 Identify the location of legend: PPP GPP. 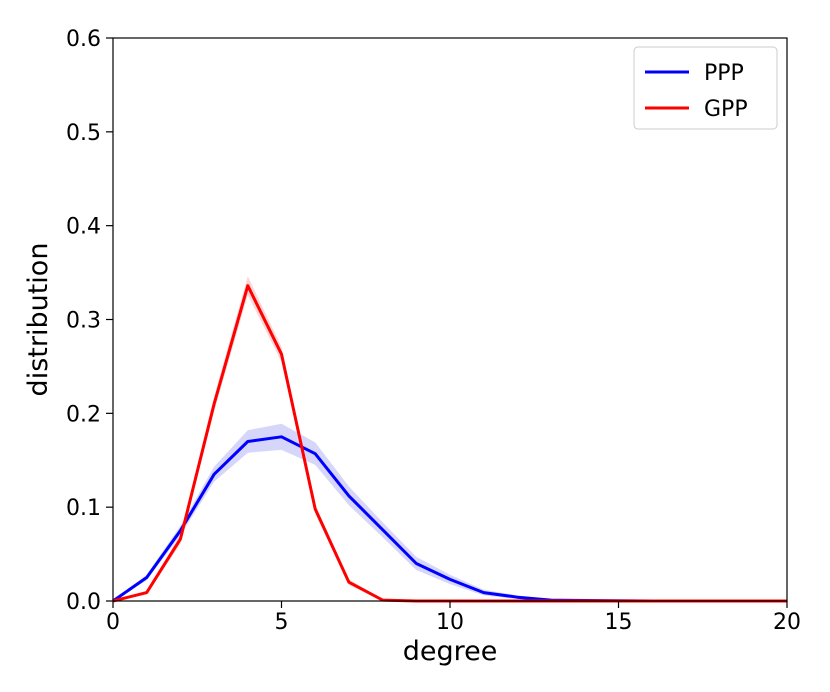
(705, 88).